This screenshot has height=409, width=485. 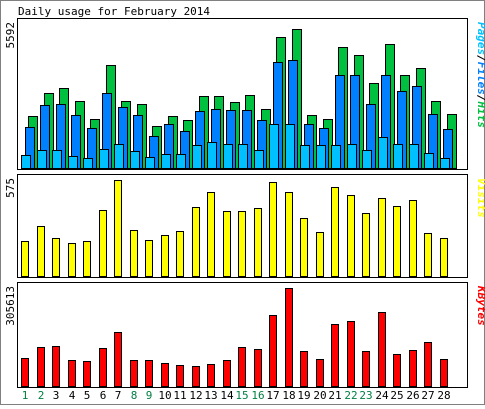 What do you see at coordinates (443, 395) in the screenshot?
I see `day-label: 28` at bounding box center [443, 395].